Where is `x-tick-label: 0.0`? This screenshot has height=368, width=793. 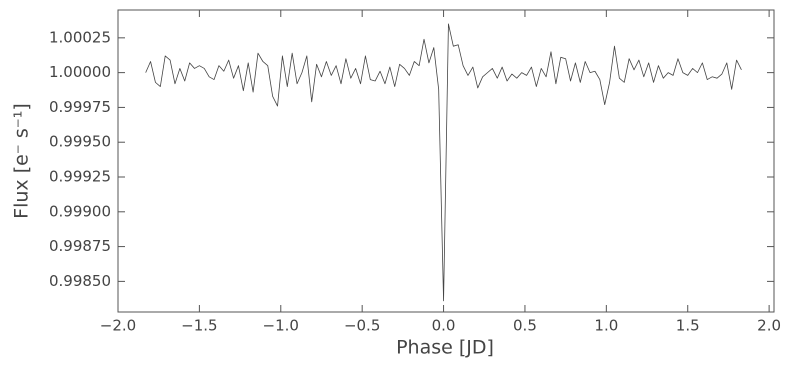 x-tick-label: 0.0 is located at coordinates (444, 326).